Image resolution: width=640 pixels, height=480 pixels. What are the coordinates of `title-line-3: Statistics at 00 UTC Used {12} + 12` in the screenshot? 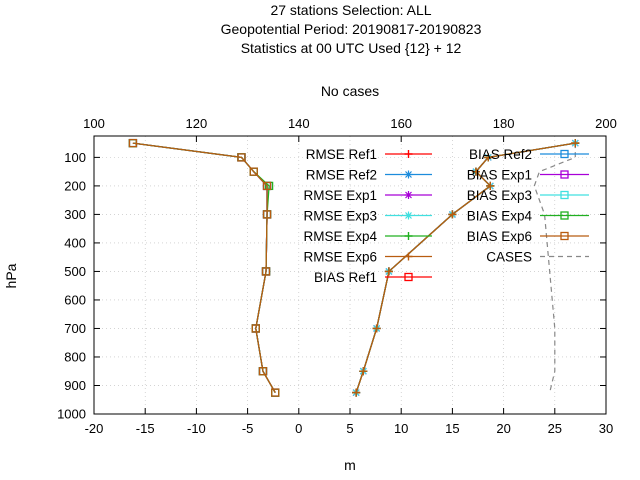 It's located at (351, 48).